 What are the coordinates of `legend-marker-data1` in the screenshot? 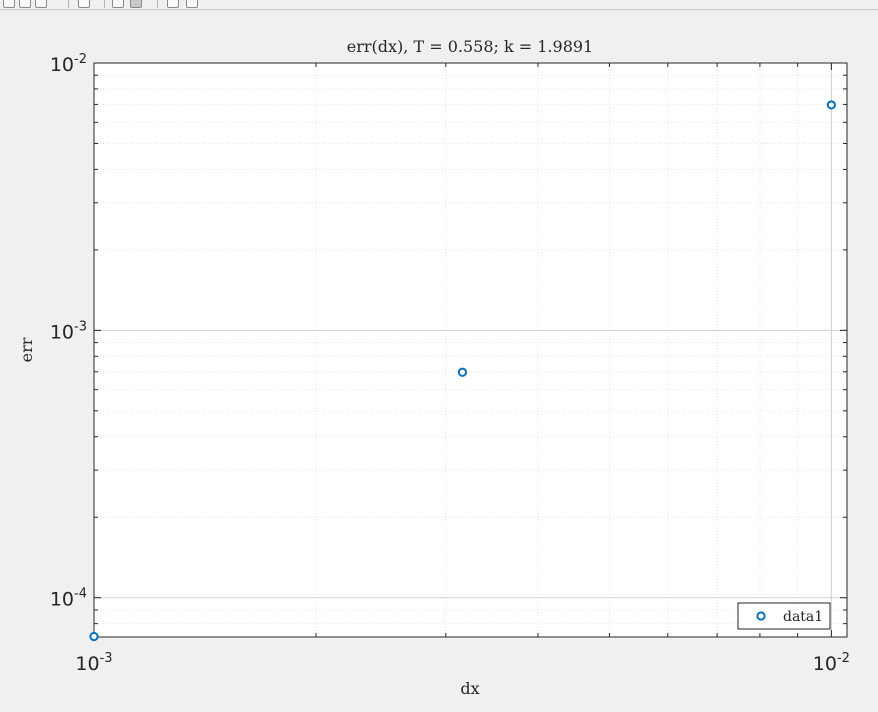 It's located at (761, 616).